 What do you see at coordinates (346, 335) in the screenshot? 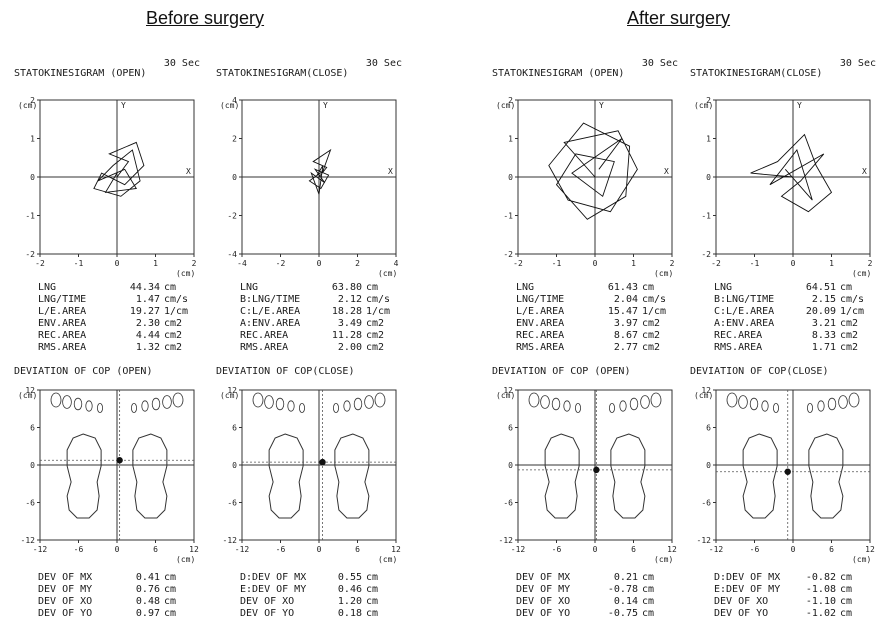
I see `stat-value: 11.28` at bounding box center [346, 335].